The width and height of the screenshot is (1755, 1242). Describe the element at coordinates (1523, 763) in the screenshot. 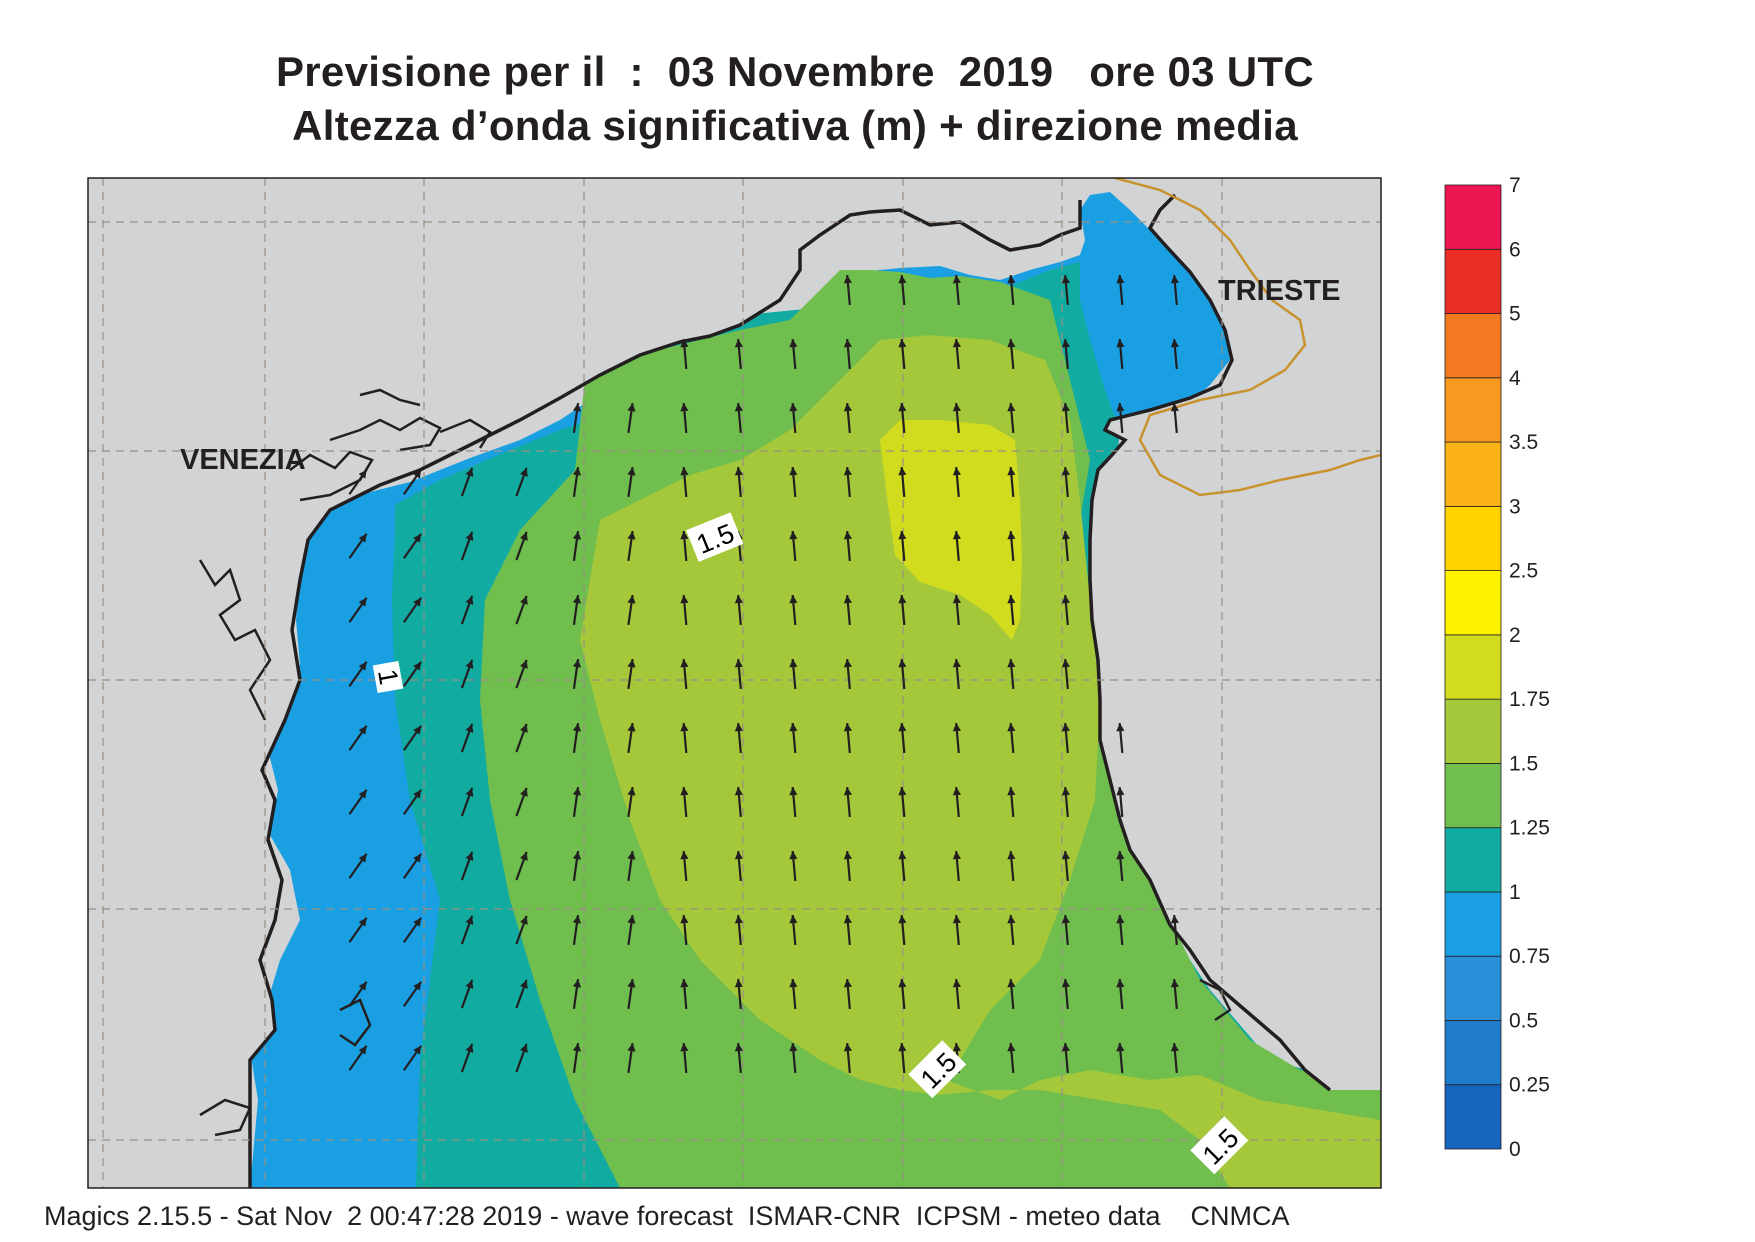

I see `colorbar-tick-label: 1.5` at that location.